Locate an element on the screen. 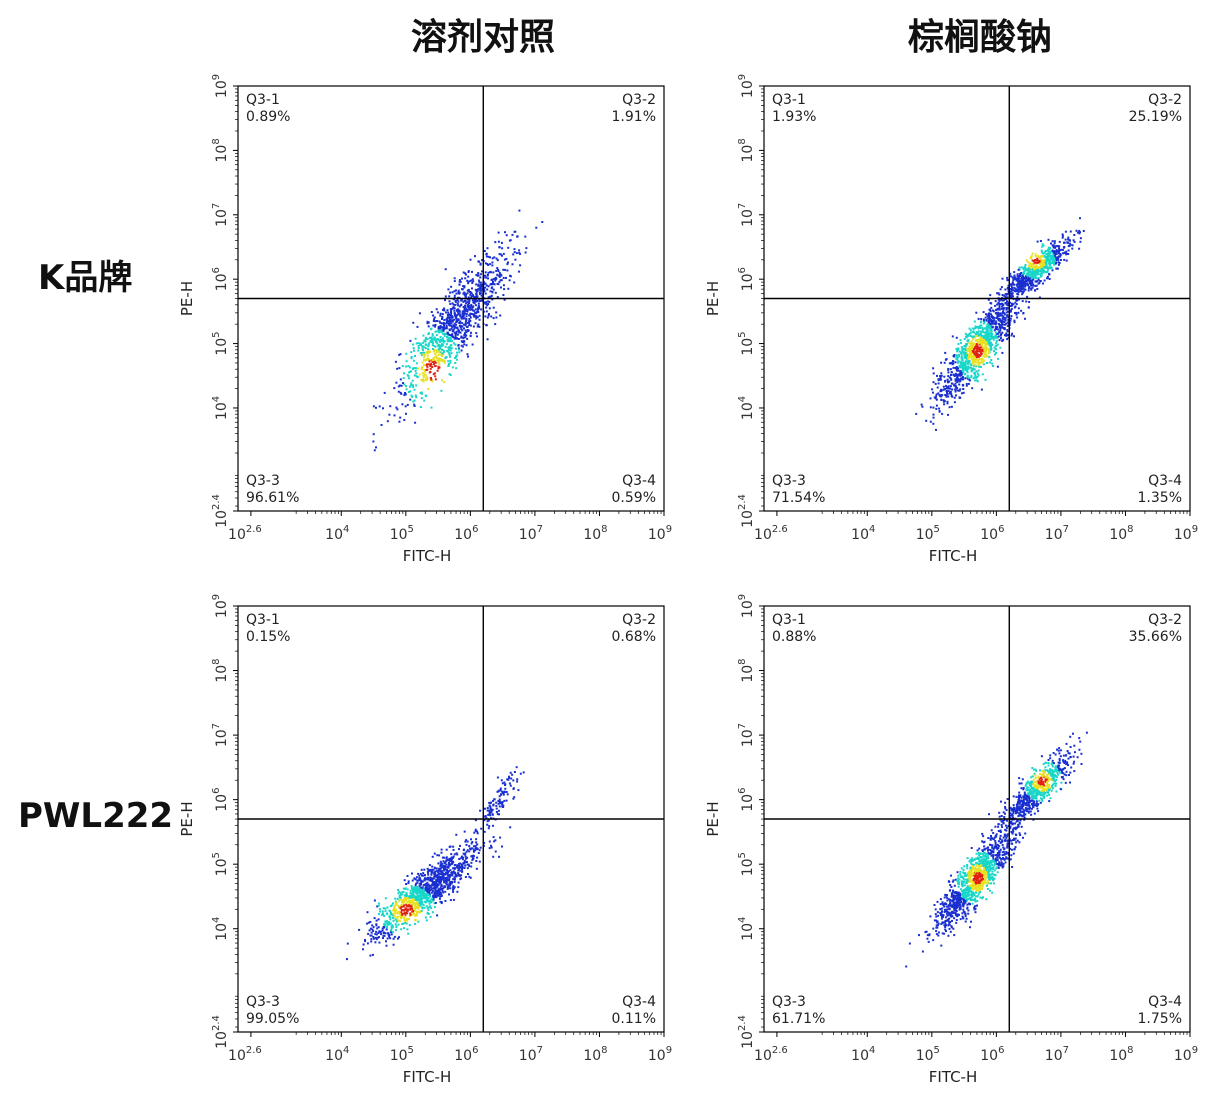  x-tick-label: 104 is located at coordinates (337, 1054).